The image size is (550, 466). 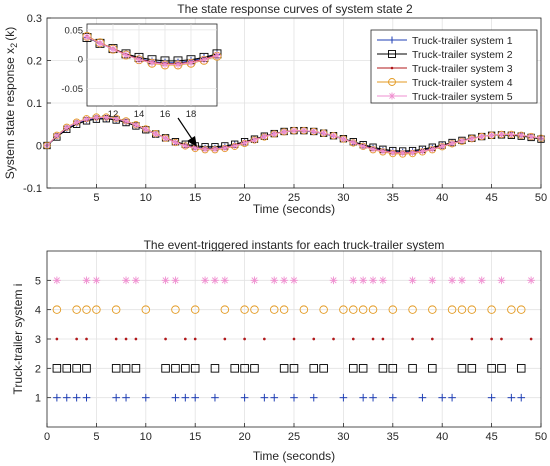 What do you see at coordinates (165, 114) in the screenshot?
I see `inset-x-tick-label: 16` at bounding box center [165, 114].